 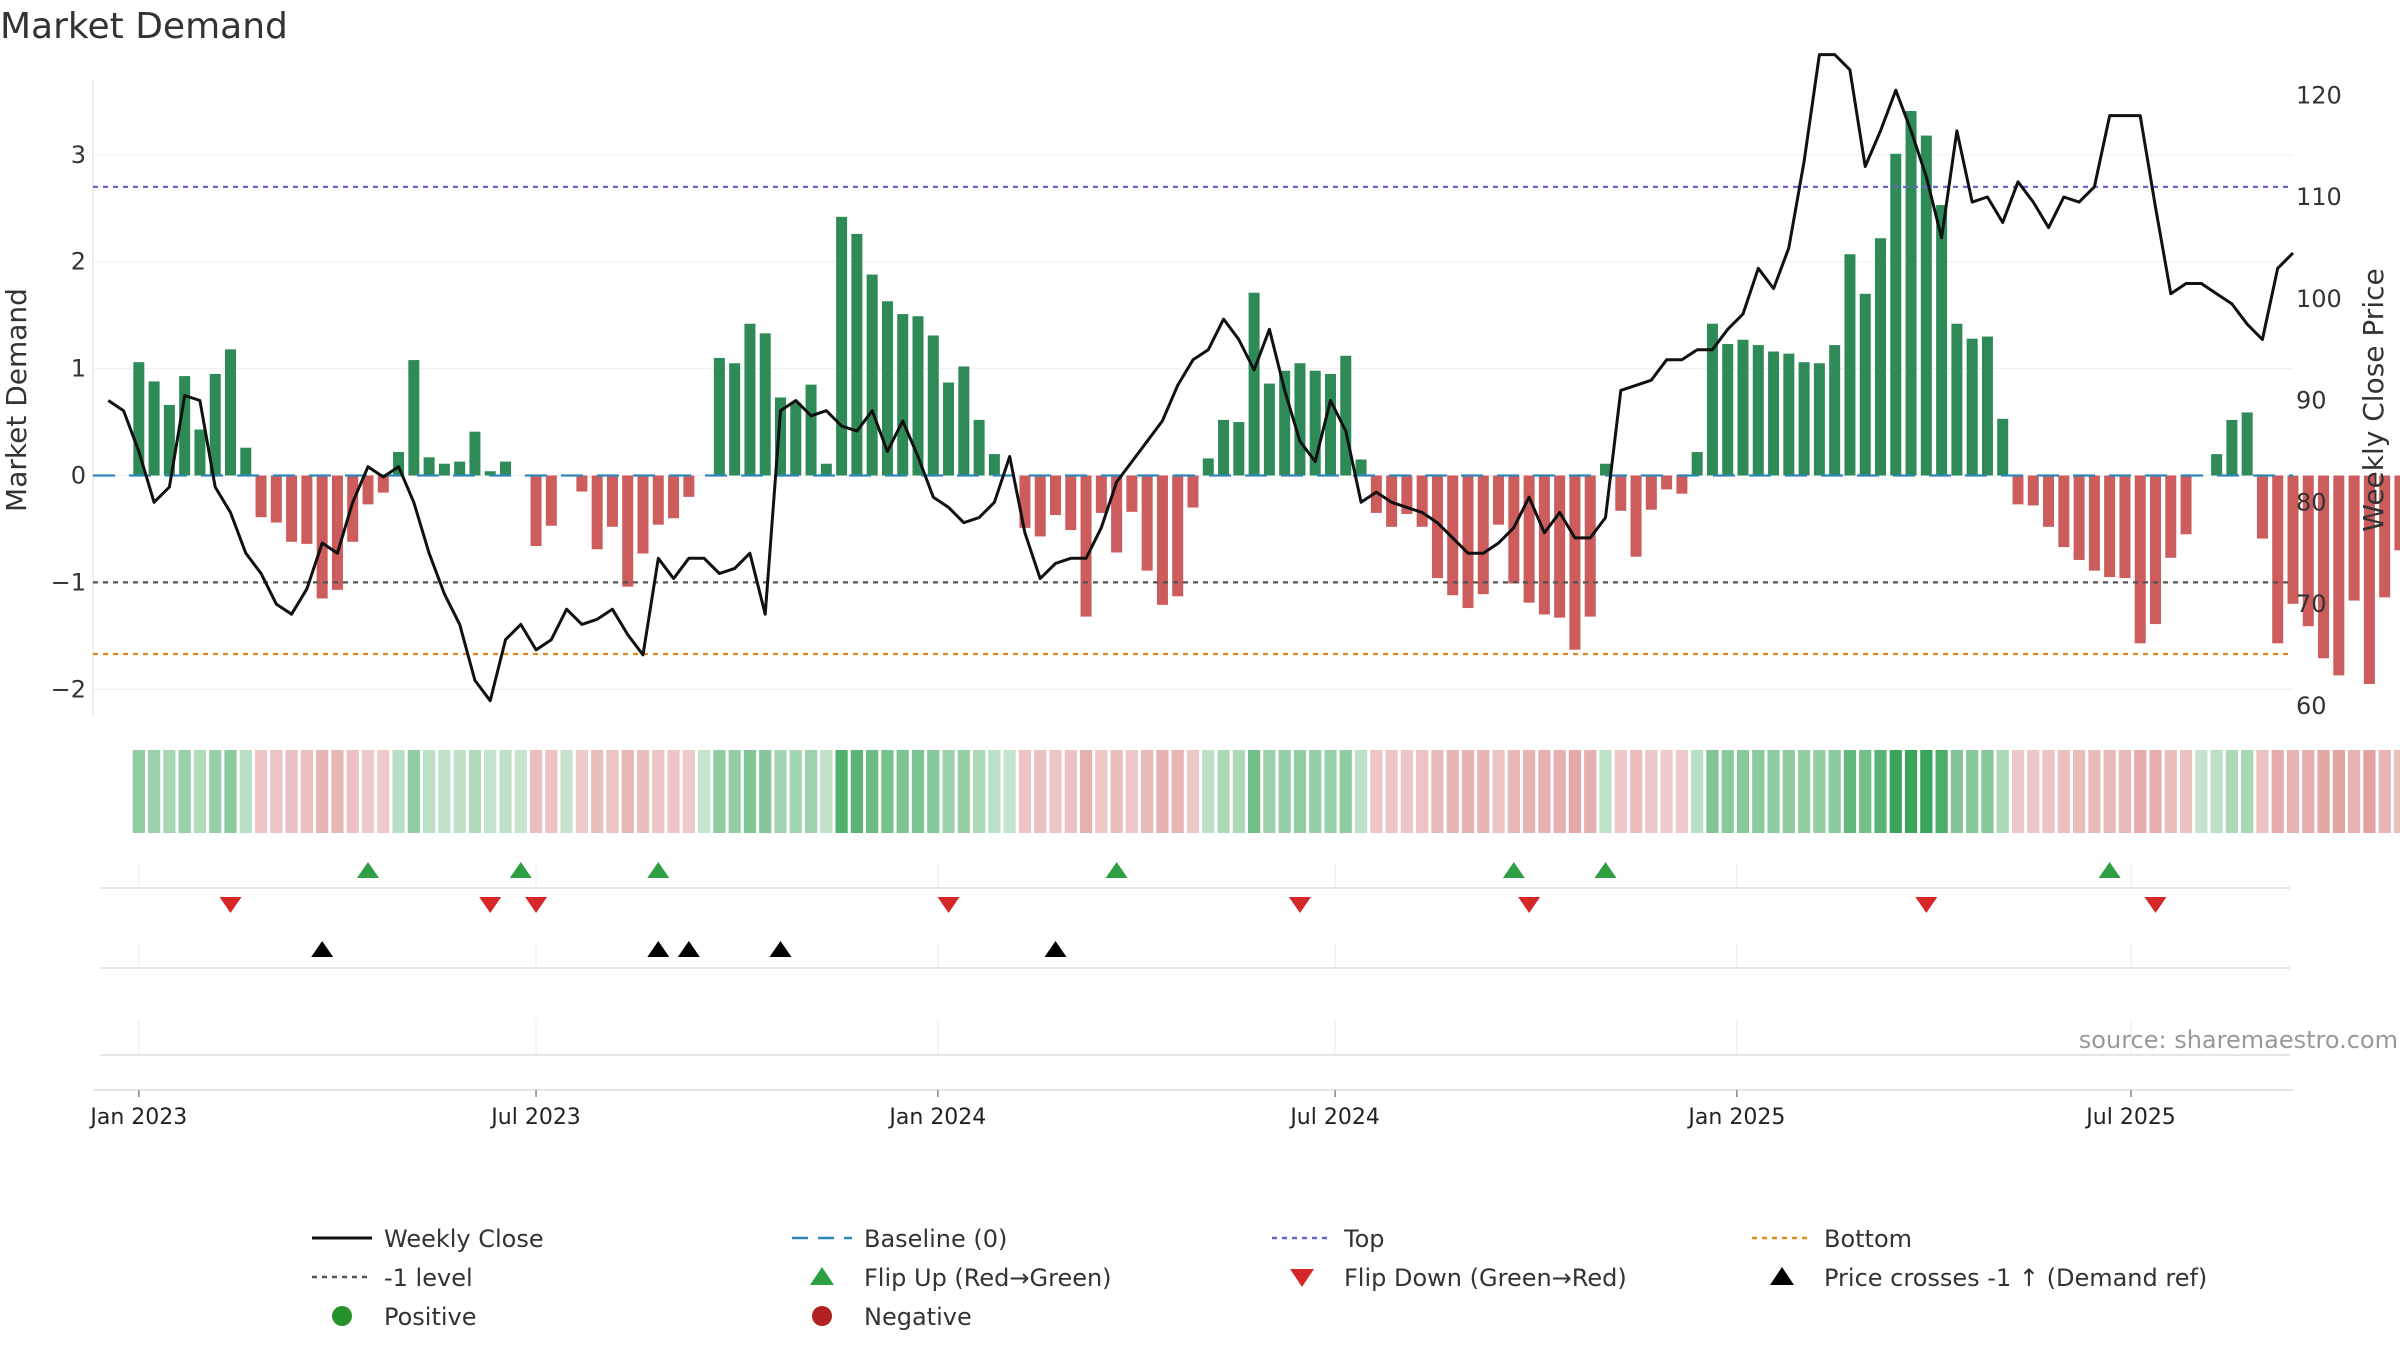 What do you see at coordinates (1328, 1239) in the screenshot?
I see `legend-item: Top` at bounding box center [1328, 1239].